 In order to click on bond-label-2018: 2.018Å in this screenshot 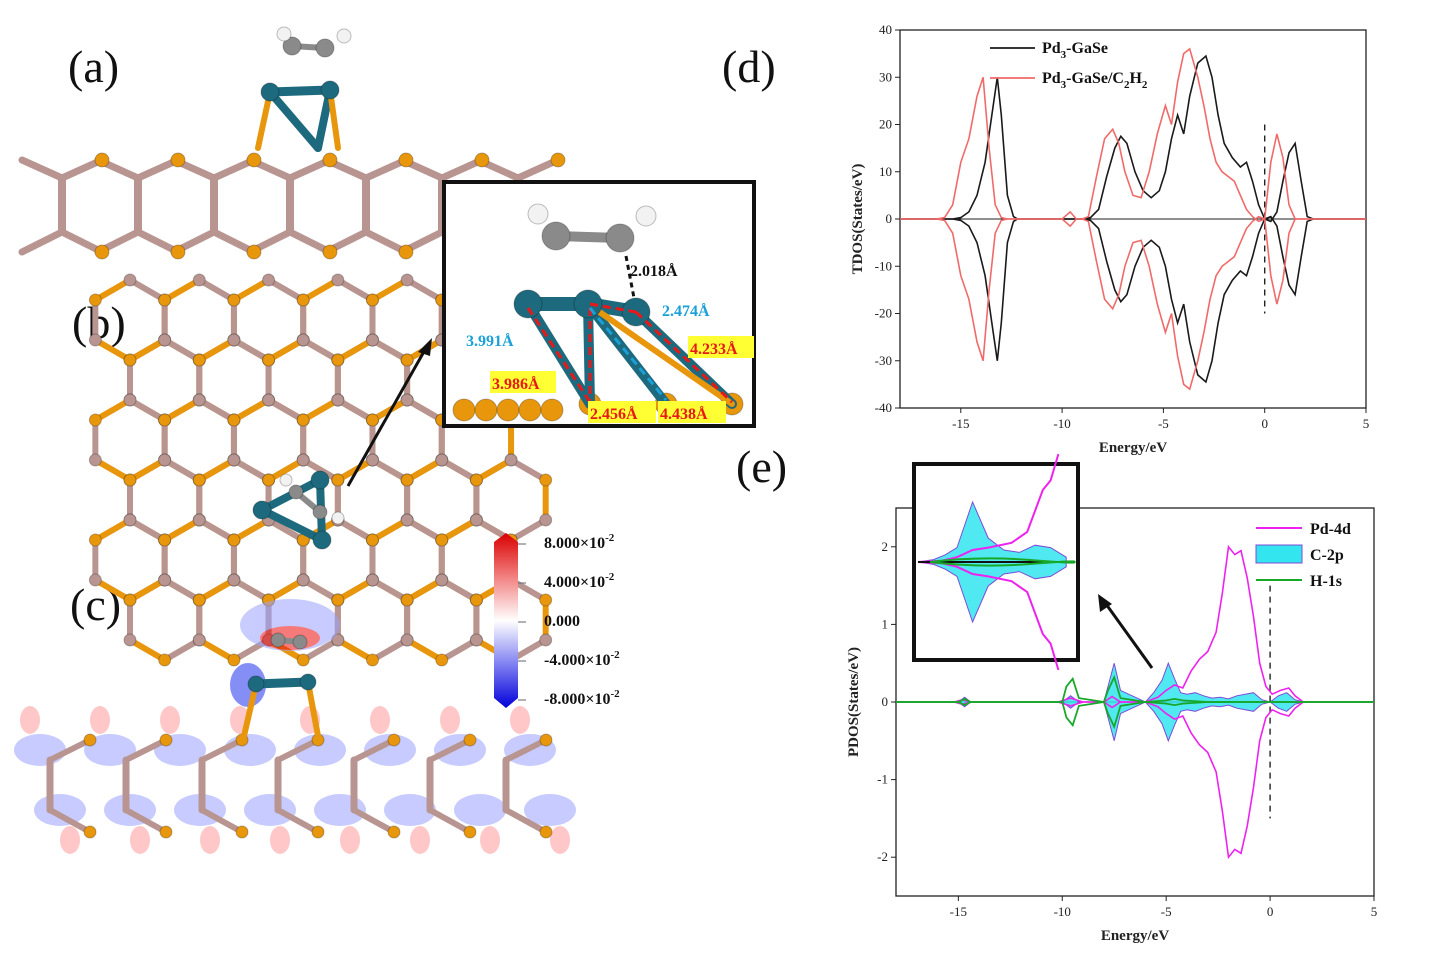, I will do `click(654, 271)`.